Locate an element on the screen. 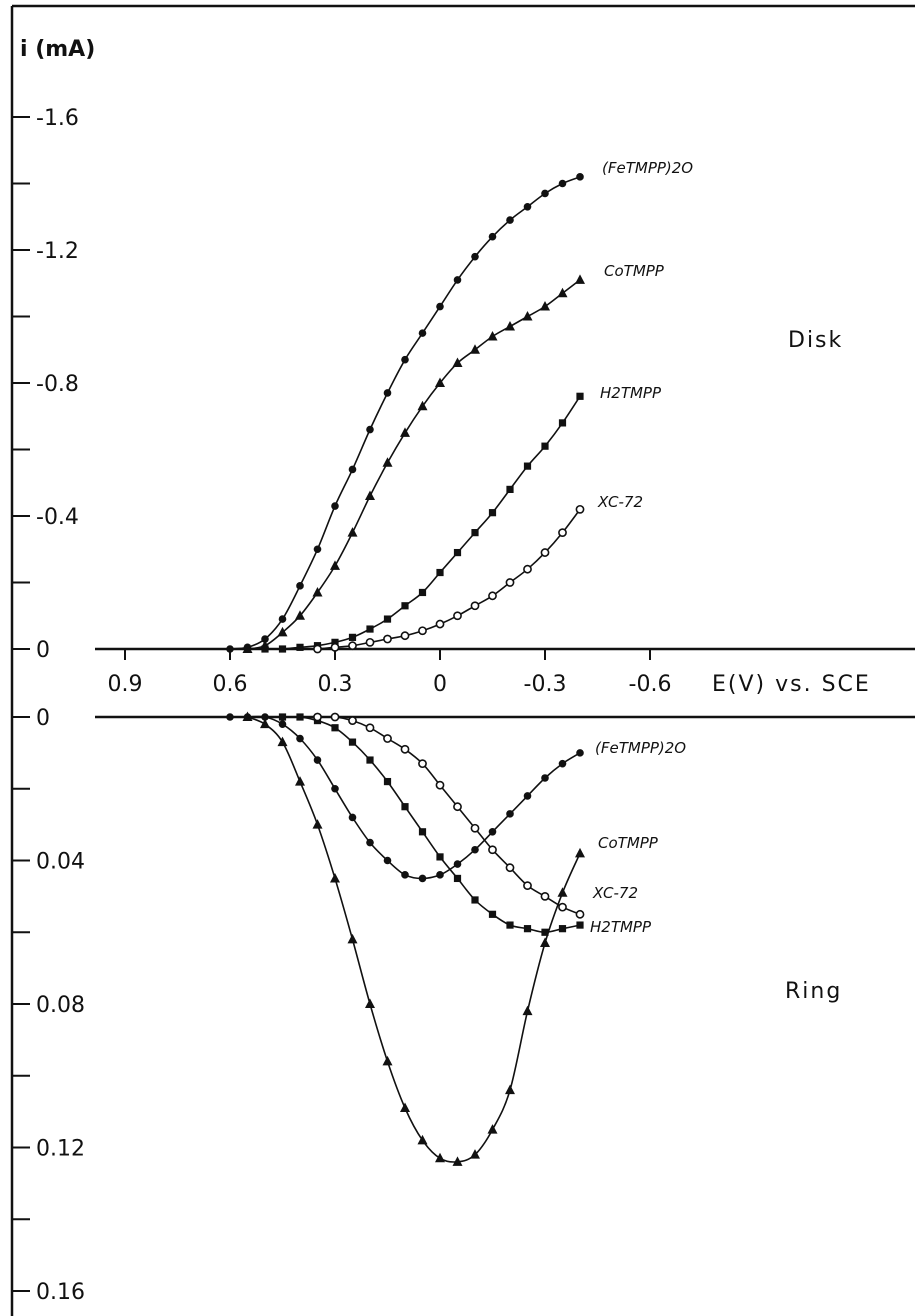  disk-panel-label: Disk is located at coordinates (815, 340).